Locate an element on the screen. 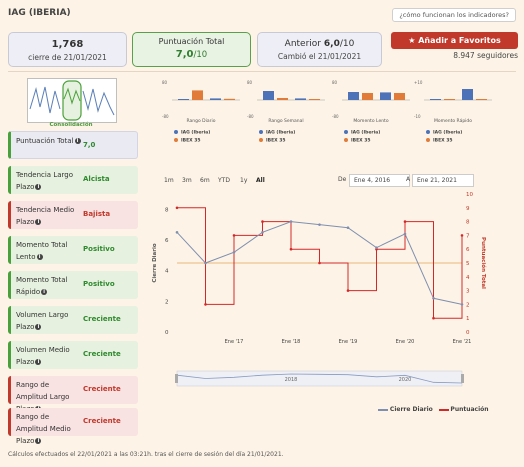 This screenshot has width=524, height=467. pattern-thumbnail is located at coordinates (72, 100).